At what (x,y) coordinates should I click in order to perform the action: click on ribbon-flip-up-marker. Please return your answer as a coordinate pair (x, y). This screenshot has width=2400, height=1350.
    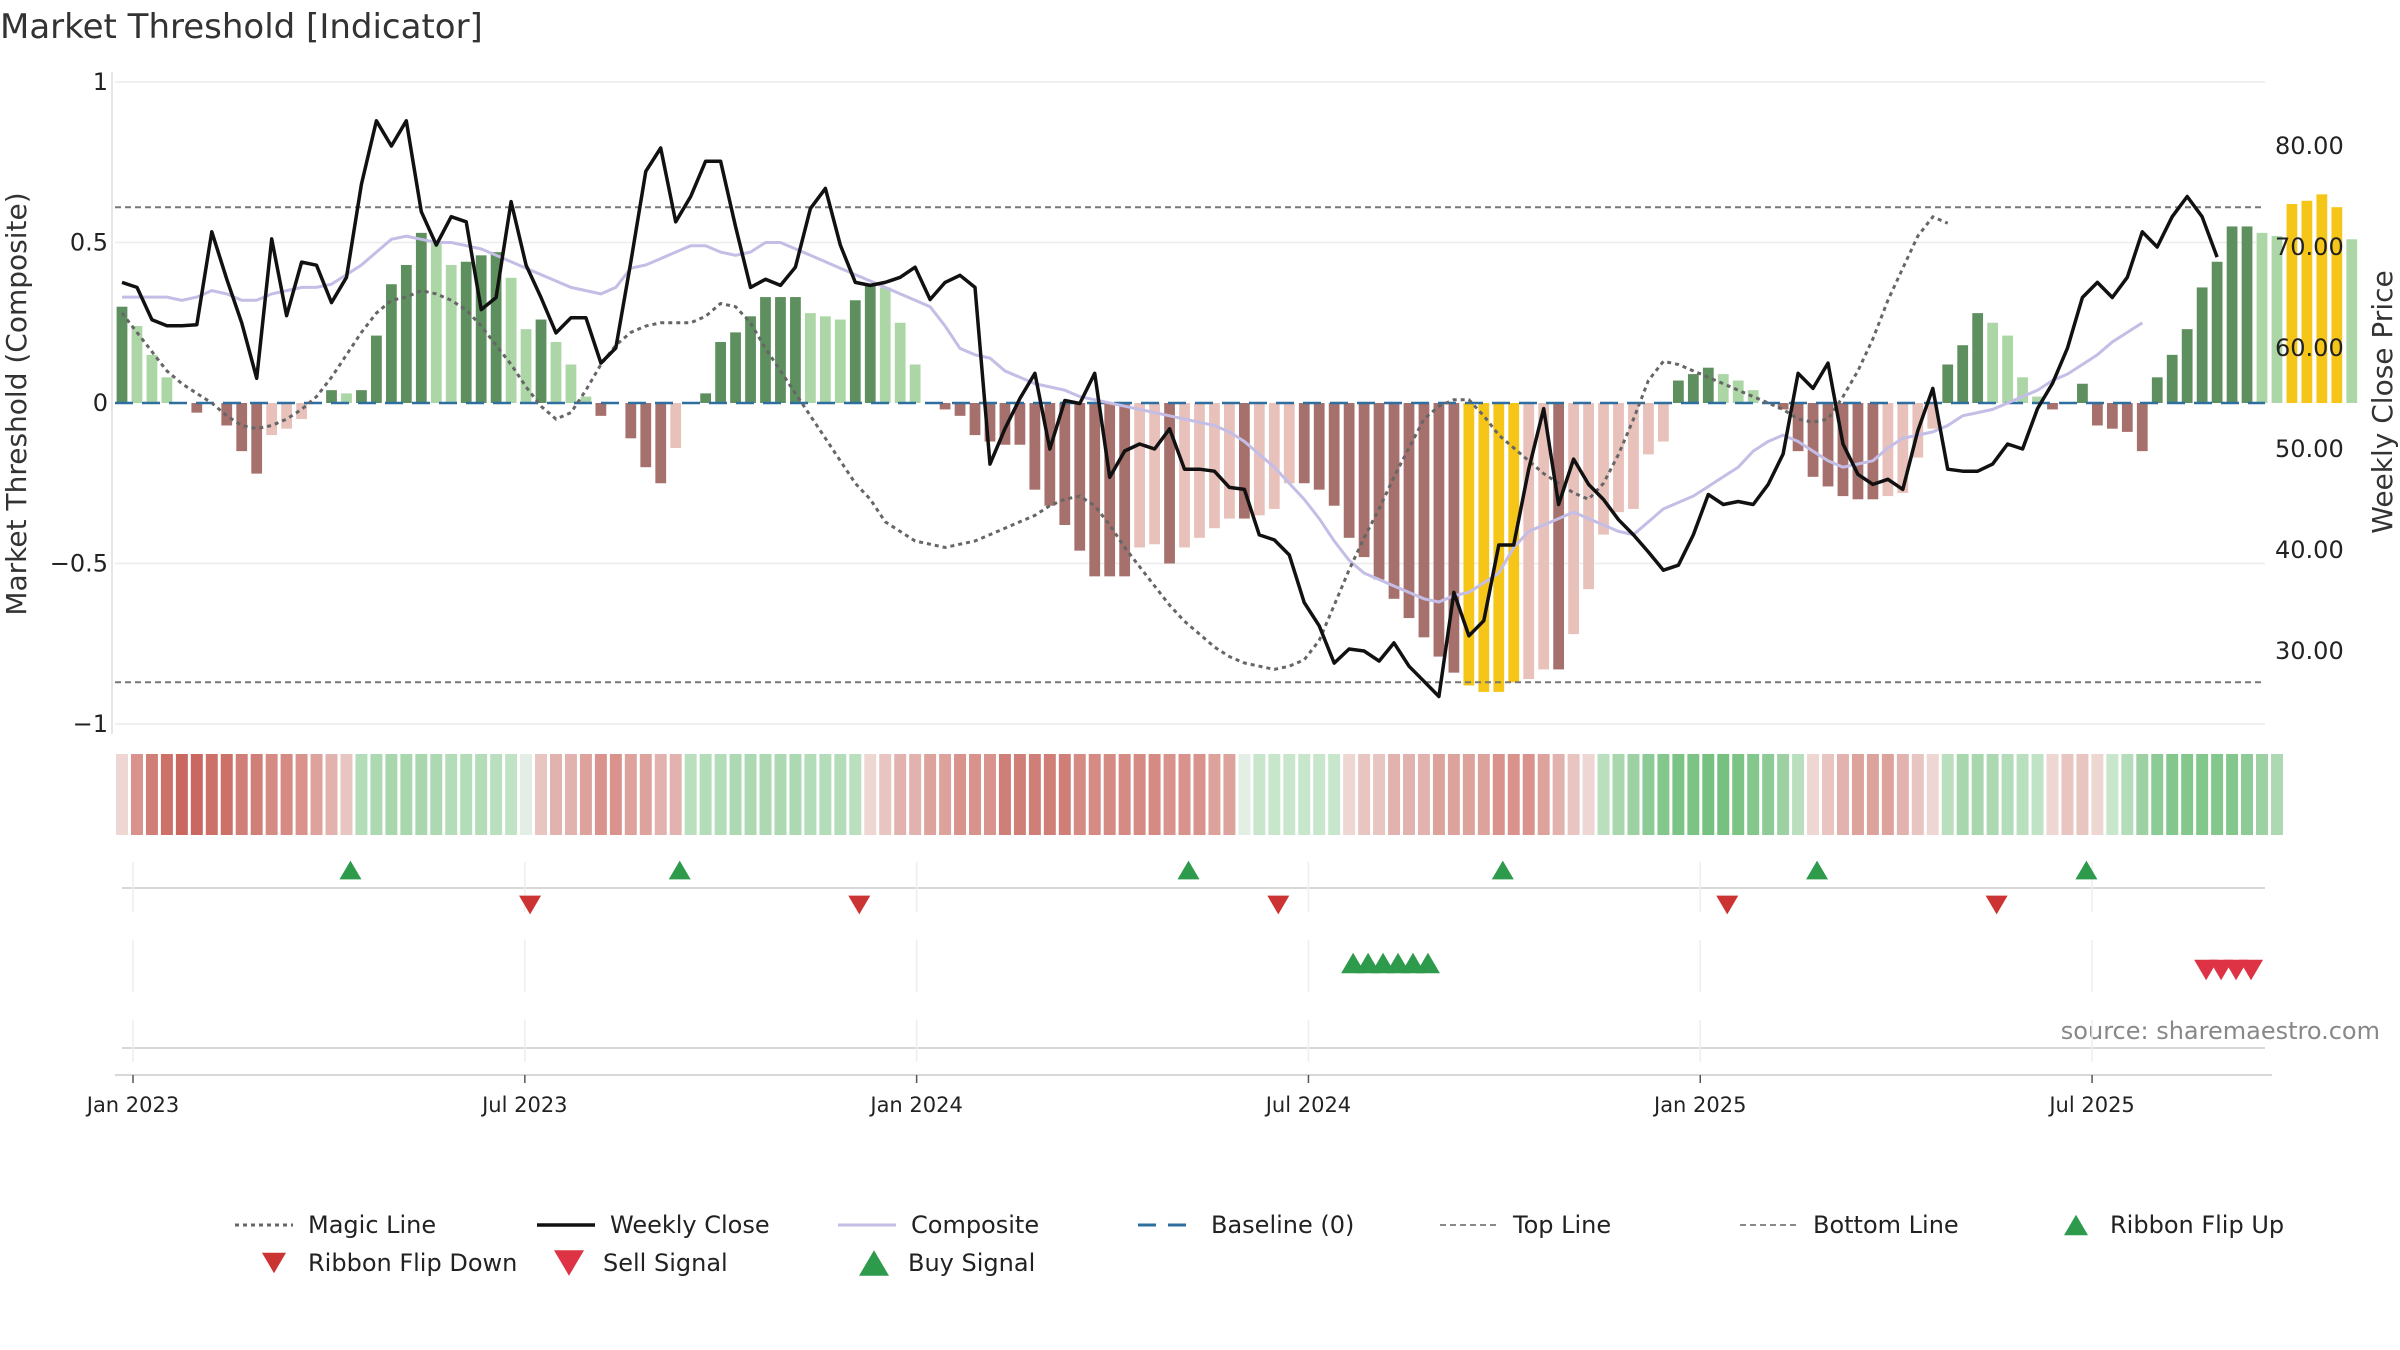
    Looking at the image, I should click on (1817, 870).